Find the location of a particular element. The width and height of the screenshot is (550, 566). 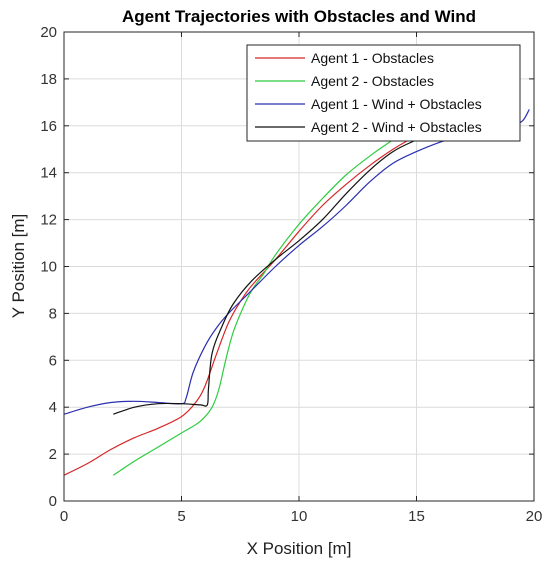

y-tick-label: 14 is located at coordinates (48, 173).